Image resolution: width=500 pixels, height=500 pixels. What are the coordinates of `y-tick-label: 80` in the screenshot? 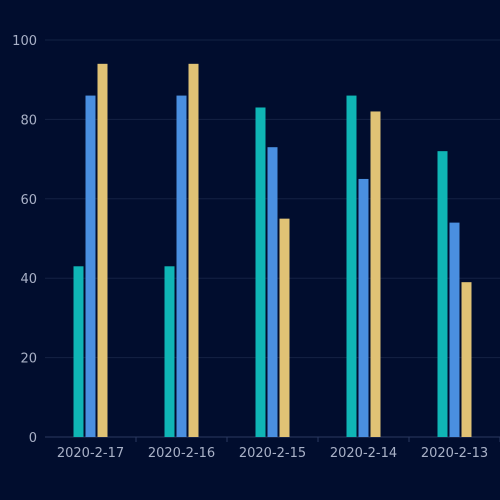 It's located at (28, 120).